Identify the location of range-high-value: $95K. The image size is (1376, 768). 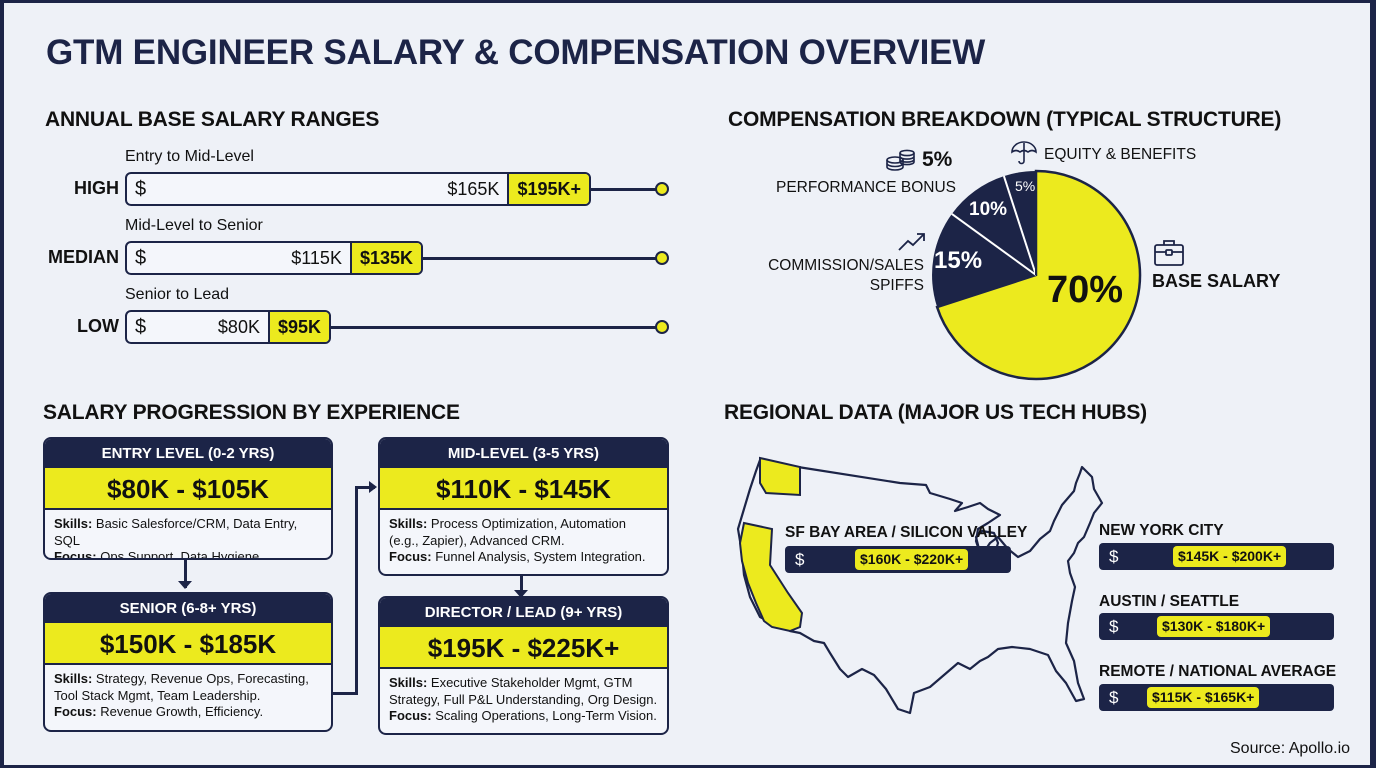
(298, 327).